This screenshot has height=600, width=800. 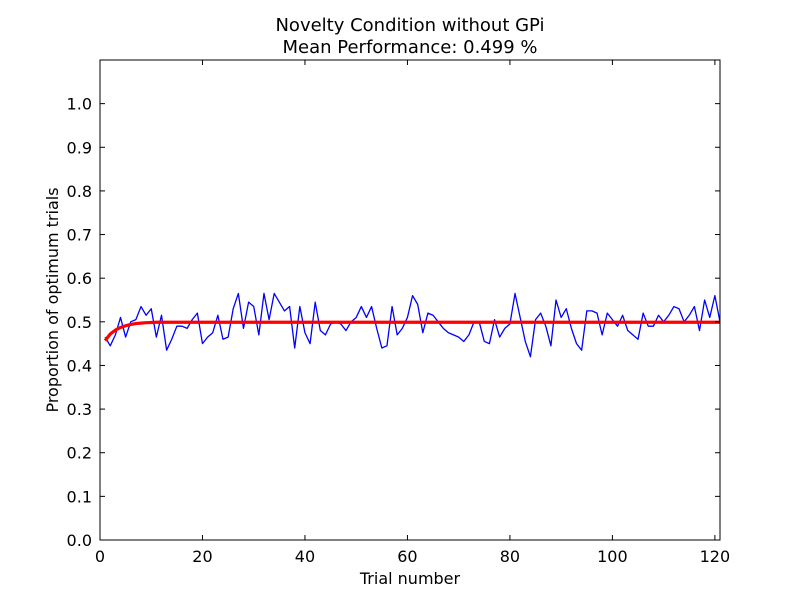 What do you see at coordinates (715, 556) in the screenshot?
I see `x-tick-label: 120` at bounding box center [715, 556].